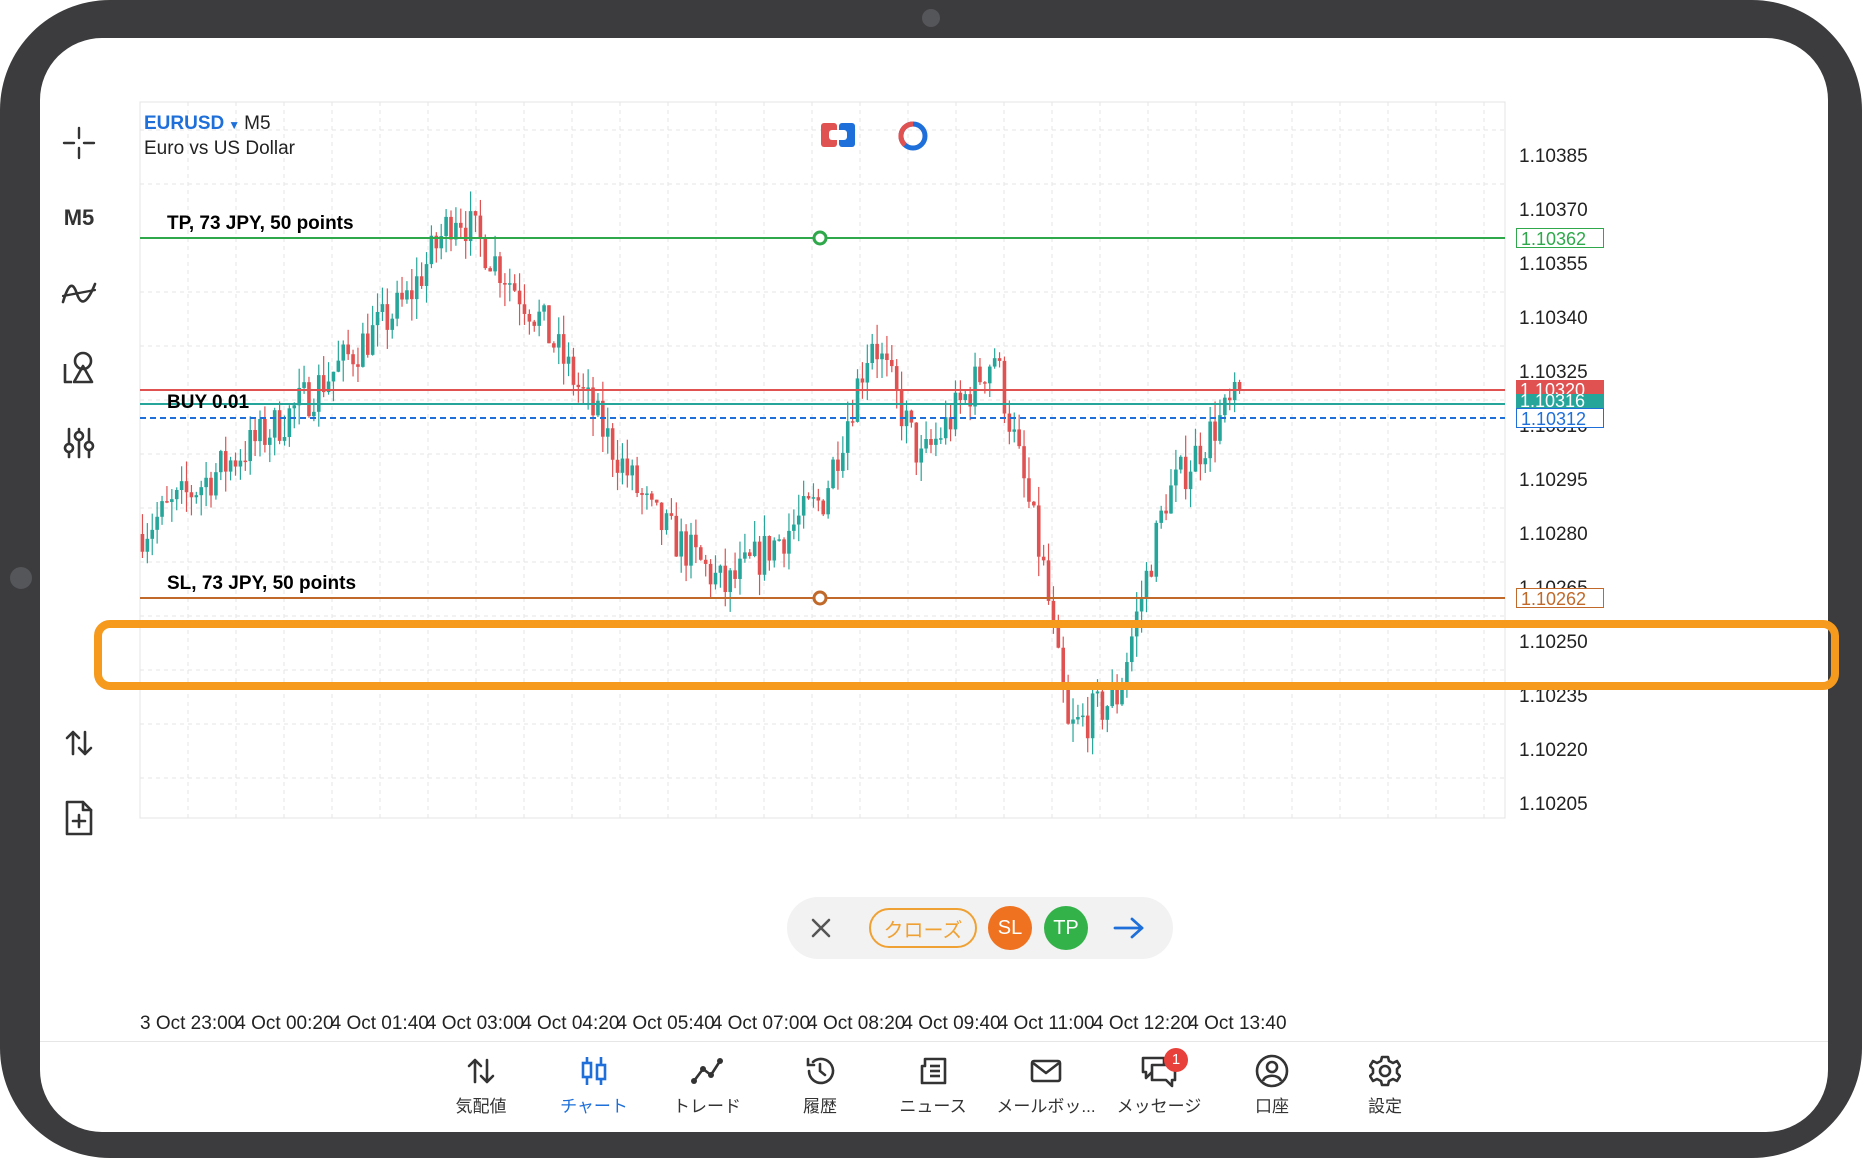  Describe the element at coordinates (79, 443) in the screenshot. I see `chart-settings-button` at that location.